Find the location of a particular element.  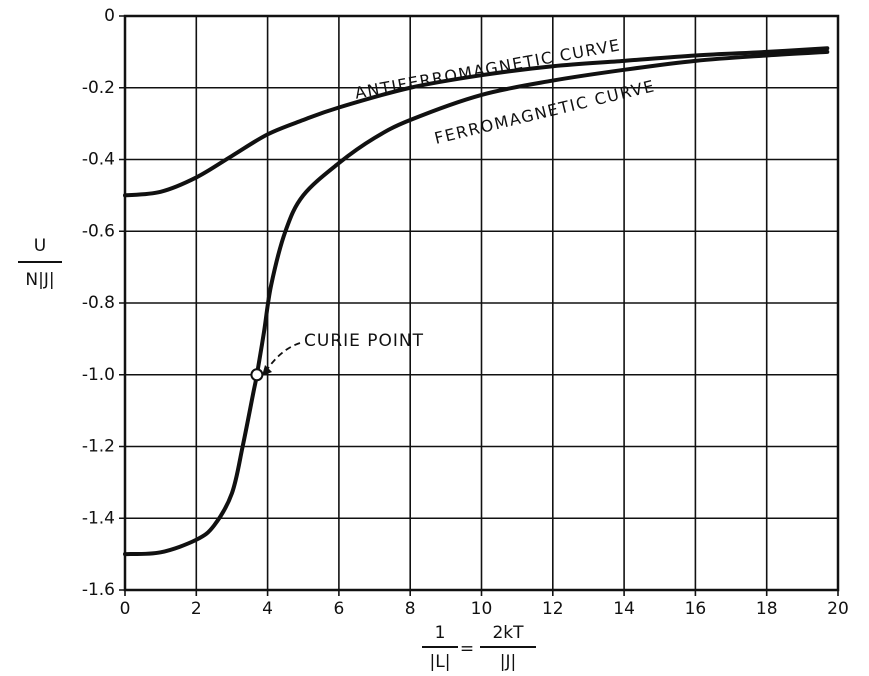

y-tick-label: -1.2 is located at coordinates (98, 447).